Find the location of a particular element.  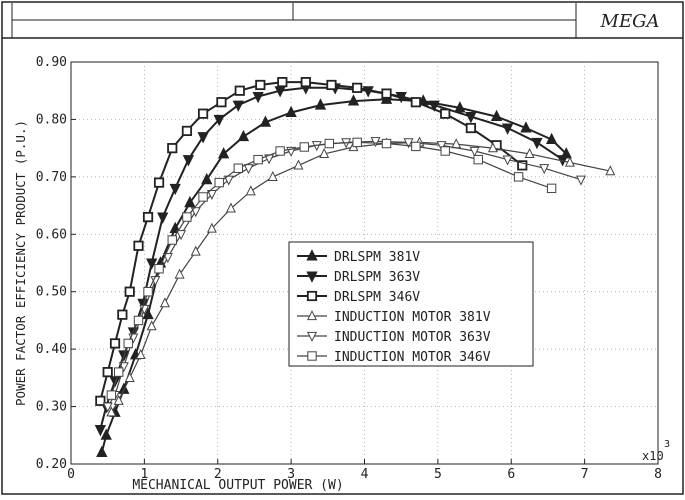

x-tick-label: 2 is located at coordinates (218, 474).